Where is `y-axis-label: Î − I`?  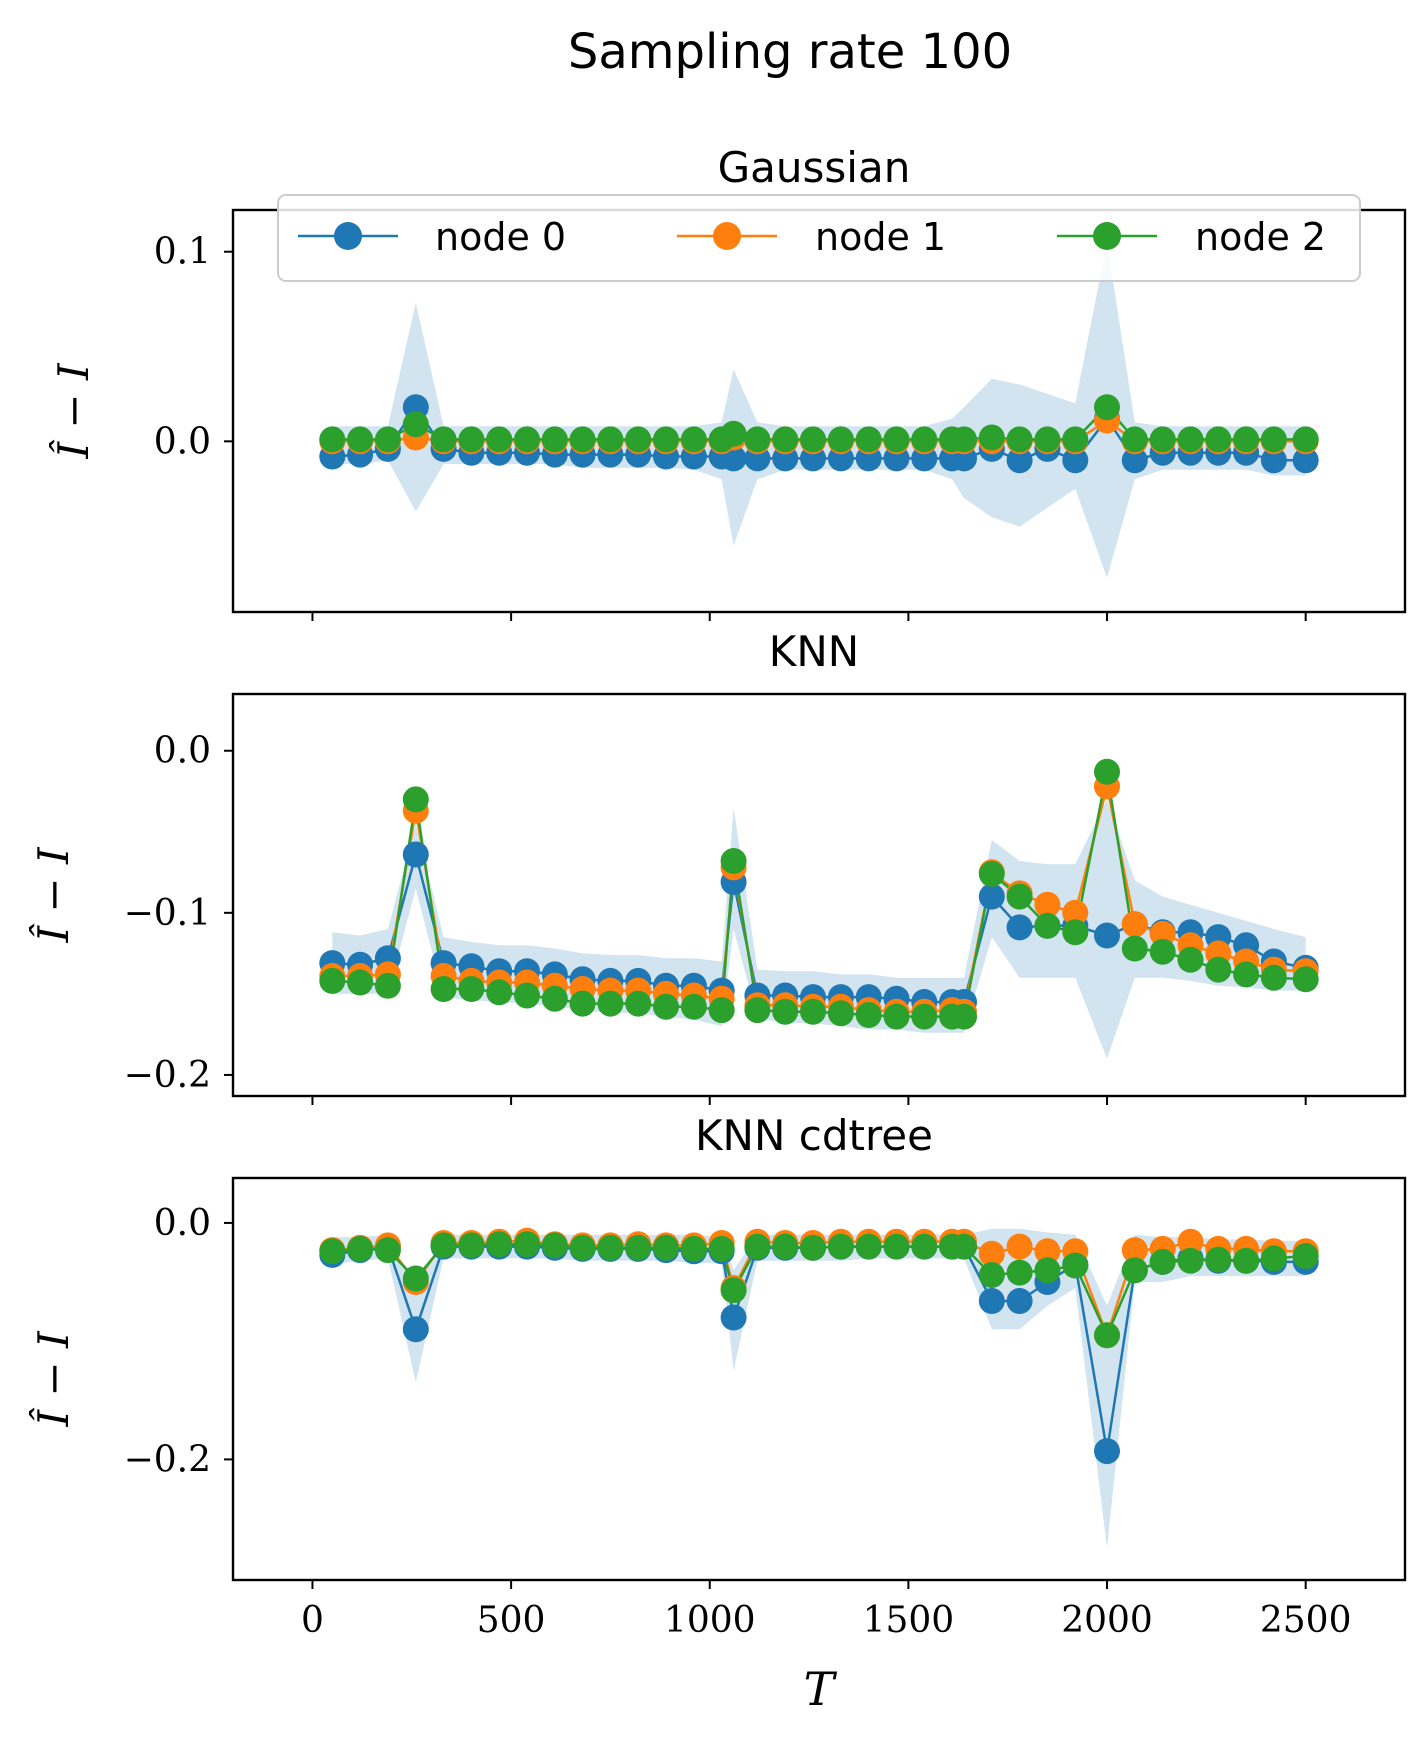 y-axis-label: Î − I is located at coordinates (53, 1378).